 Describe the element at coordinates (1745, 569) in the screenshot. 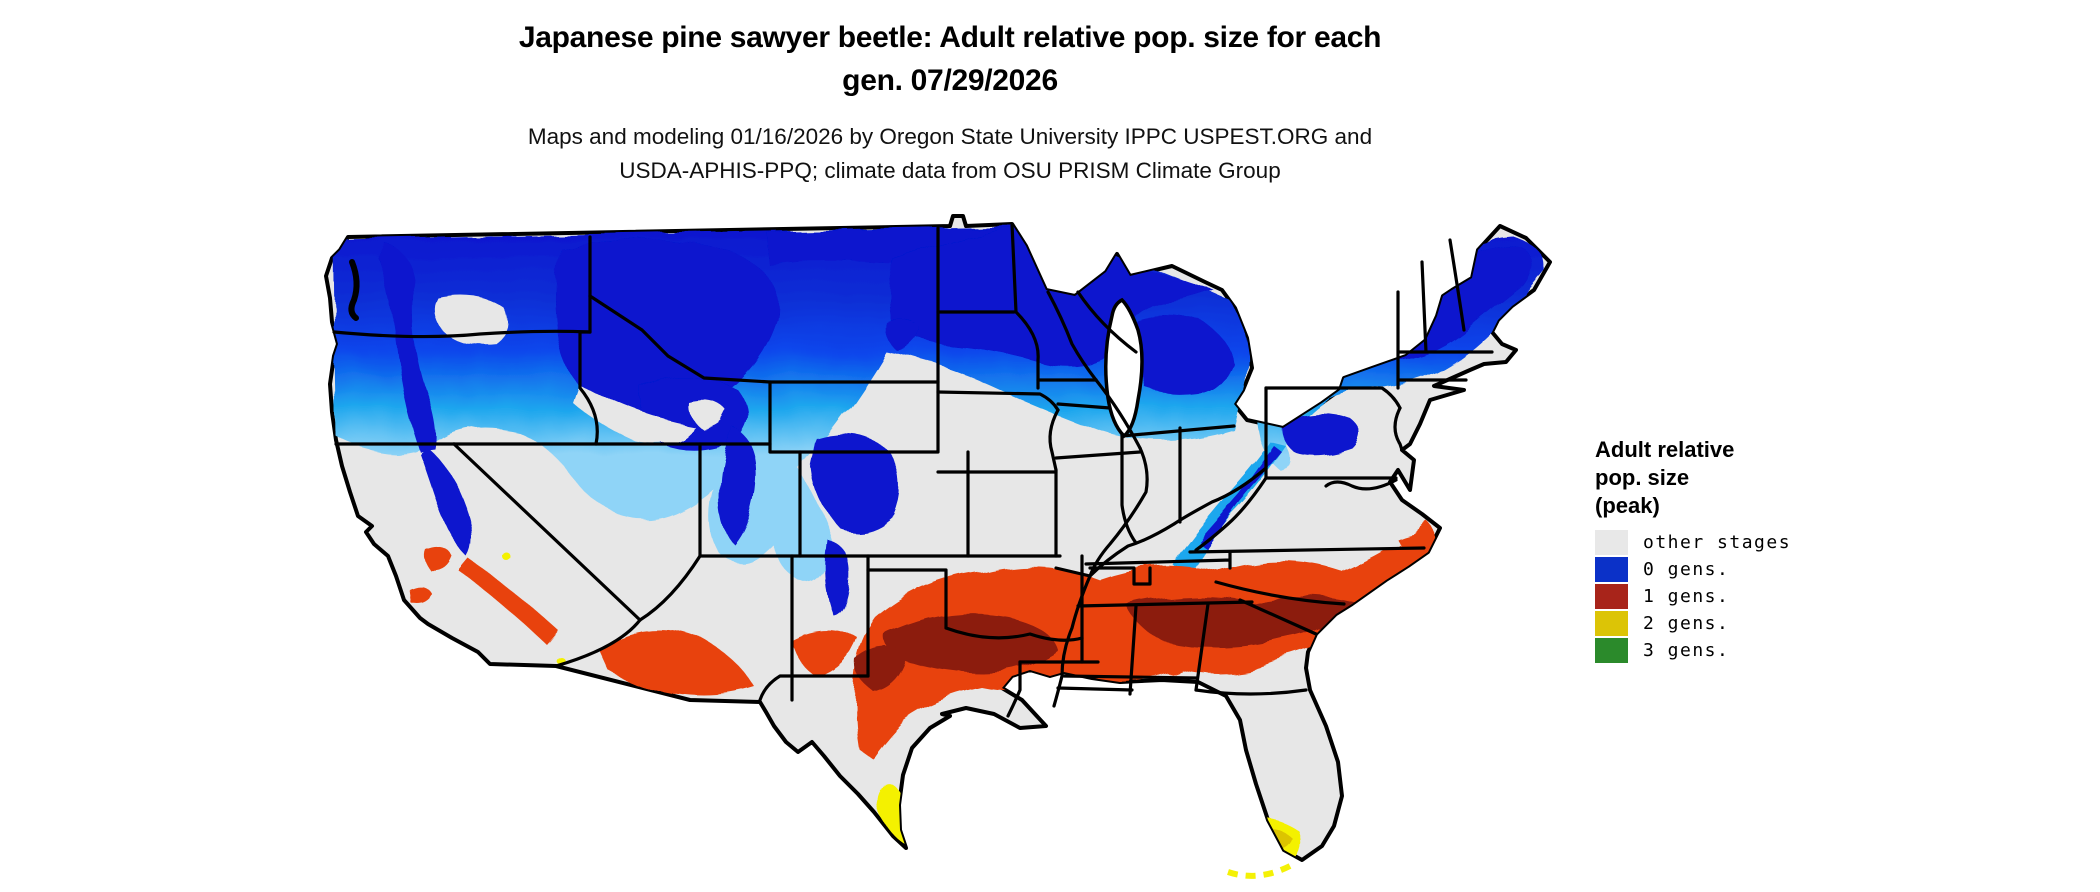

I see `legend-item-0-gens: 0 gens.` at that location.